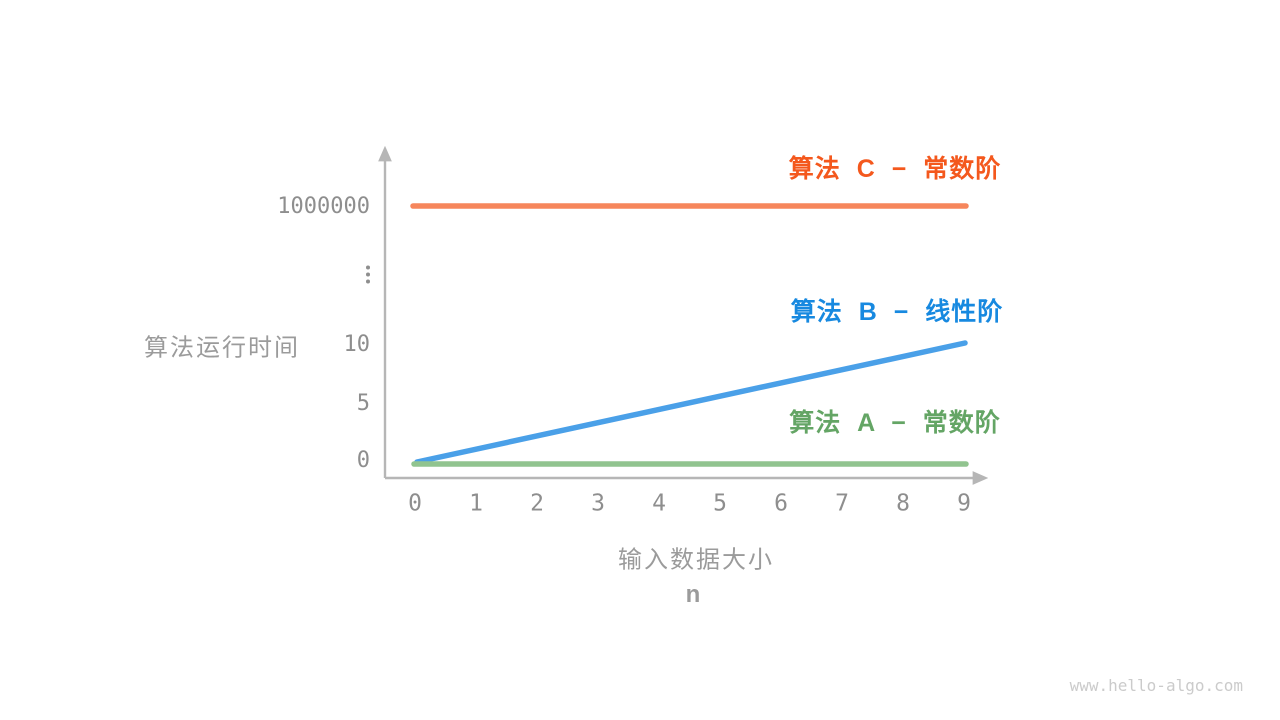 Image resolution: width=1280 pixels, height=720 pixels. Describe the element at coordinates (598, 503) in the screenshot. I see `x-tick-label: 3` at that location.